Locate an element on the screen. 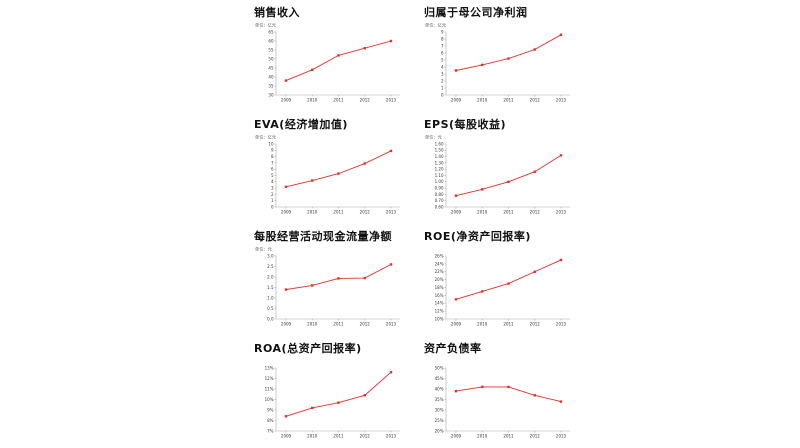  y-tick-label: 45% is located at coordinates (439, 378).